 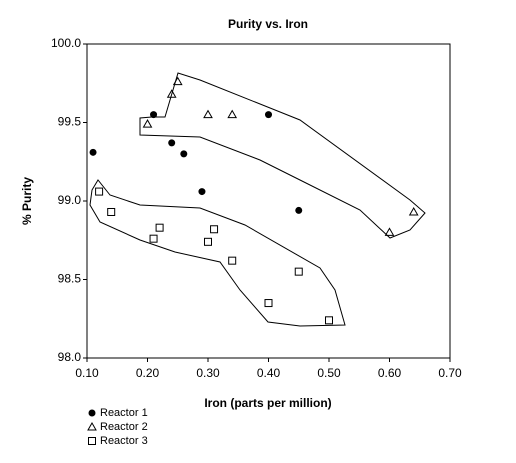 I want to click on y-tick-label: 99.5, so click(x=70, y=122).